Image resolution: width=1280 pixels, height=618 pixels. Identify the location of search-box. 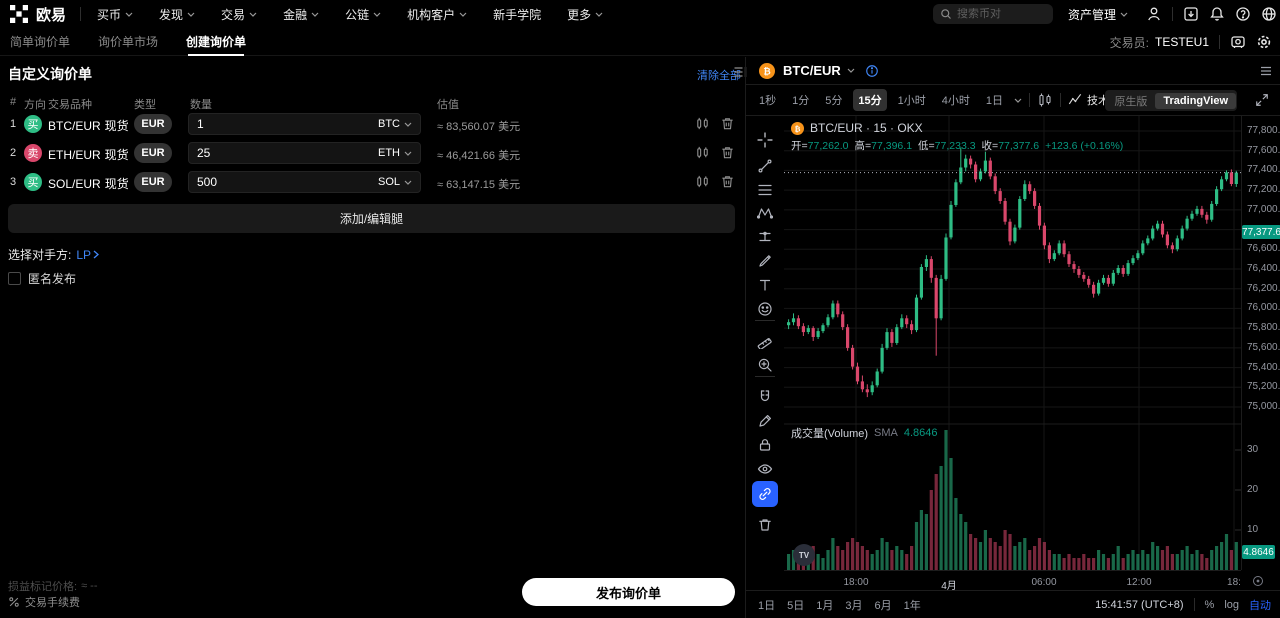
(993, 14).